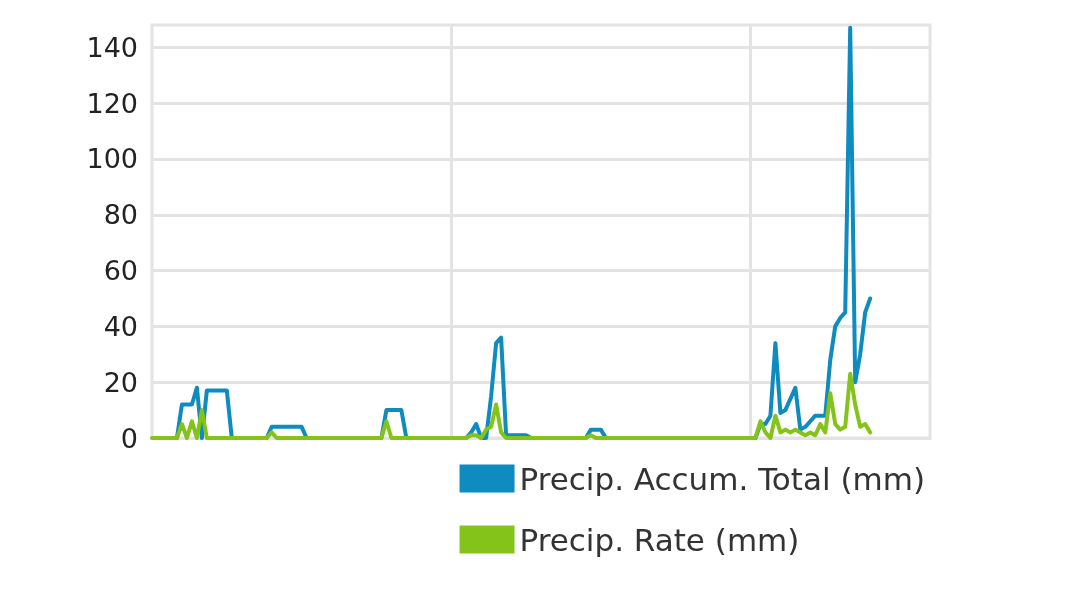  Describe the element at coordinates (722, 478) in the screenshot. I see `legend-label: Precip. Accum. Total (mm)` at that location.